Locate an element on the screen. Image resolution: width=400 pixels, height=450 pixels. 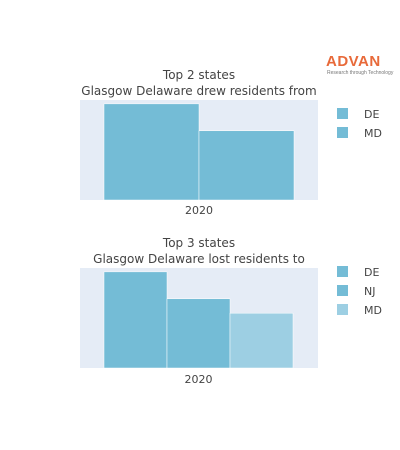
chart1-bar-de is located at coordinates (151, 152).